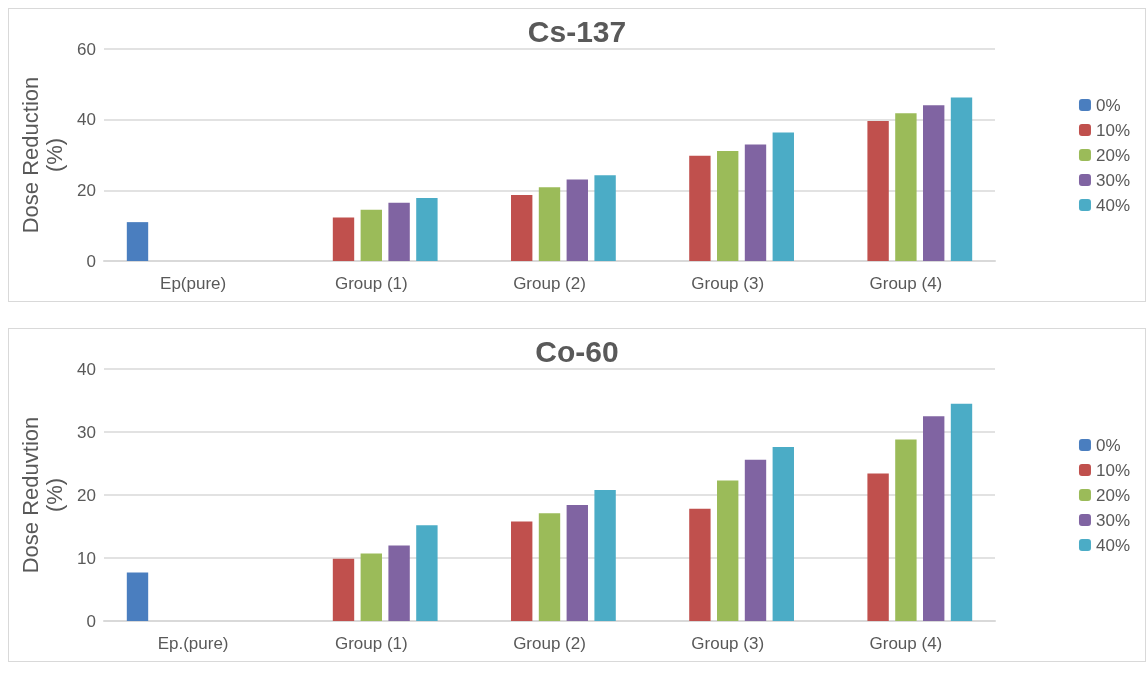 This screenshot has height=679, width=1148. I want to click on chart-title: Co-60, so click(577, 351).